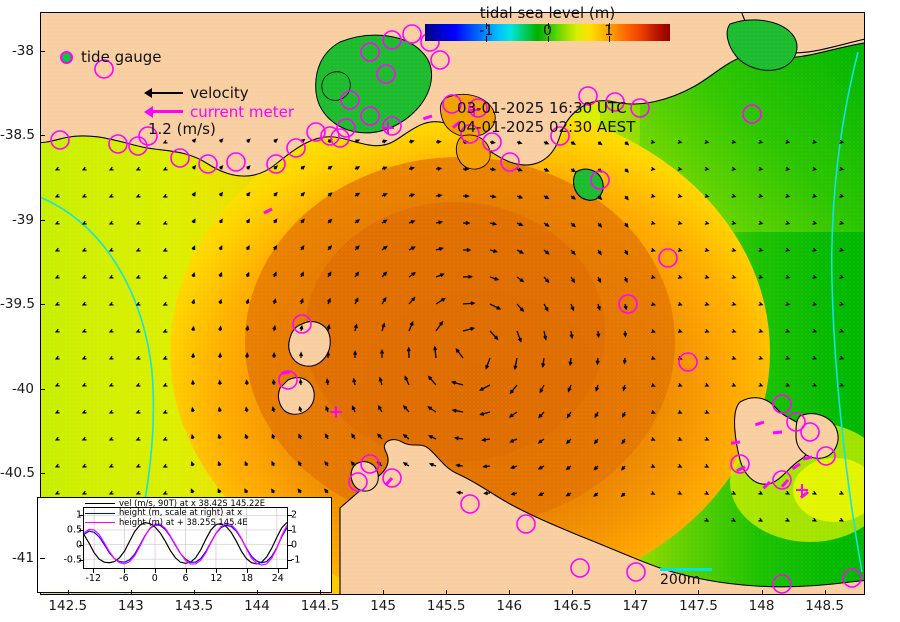 The width and height of the screenshot is (900, 622). Describe the element at coordinates (219, 93) in the screenshot. I see `legend-velocity-label: velocity` at that location.